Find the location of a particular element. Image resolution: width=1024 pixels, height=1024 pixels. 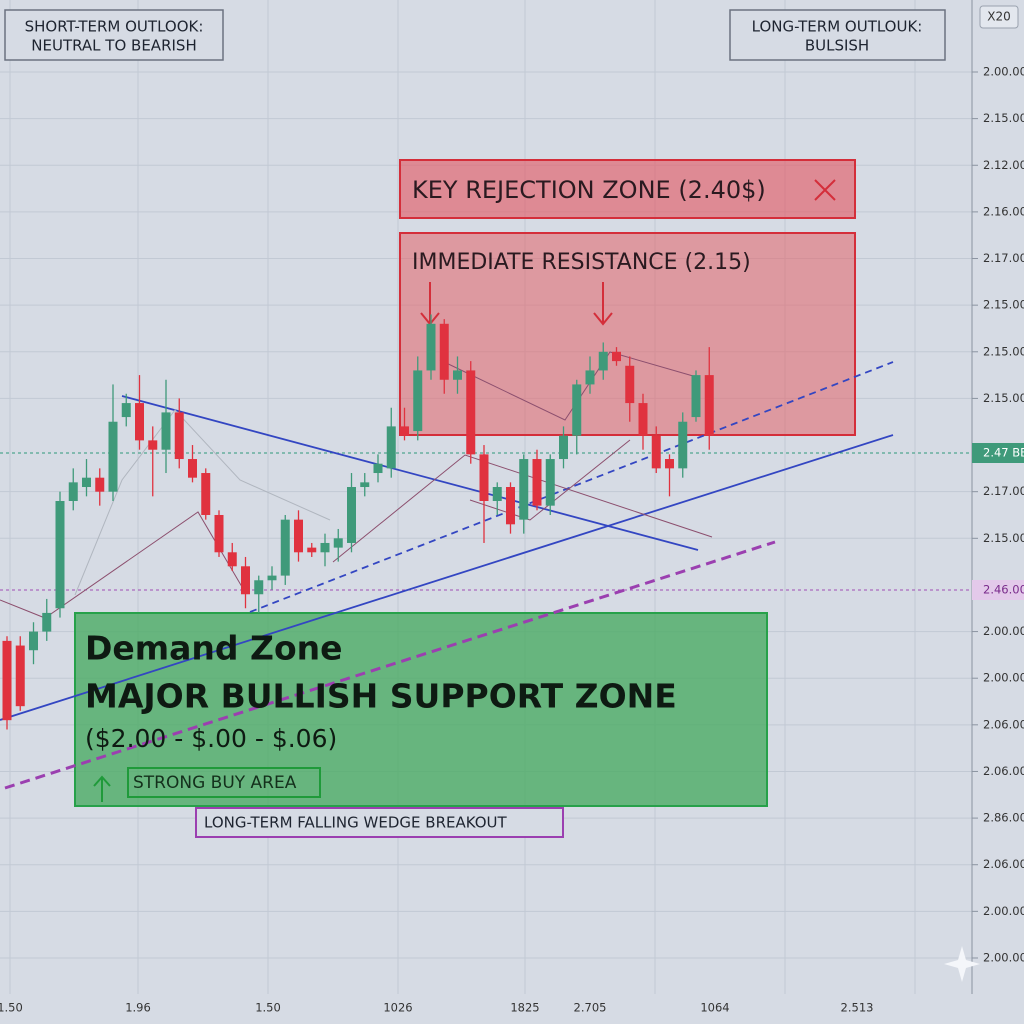

demand-subtitle: MAJOR BULLISH SUPPORT ZONE is located at coordinates (381, 696).